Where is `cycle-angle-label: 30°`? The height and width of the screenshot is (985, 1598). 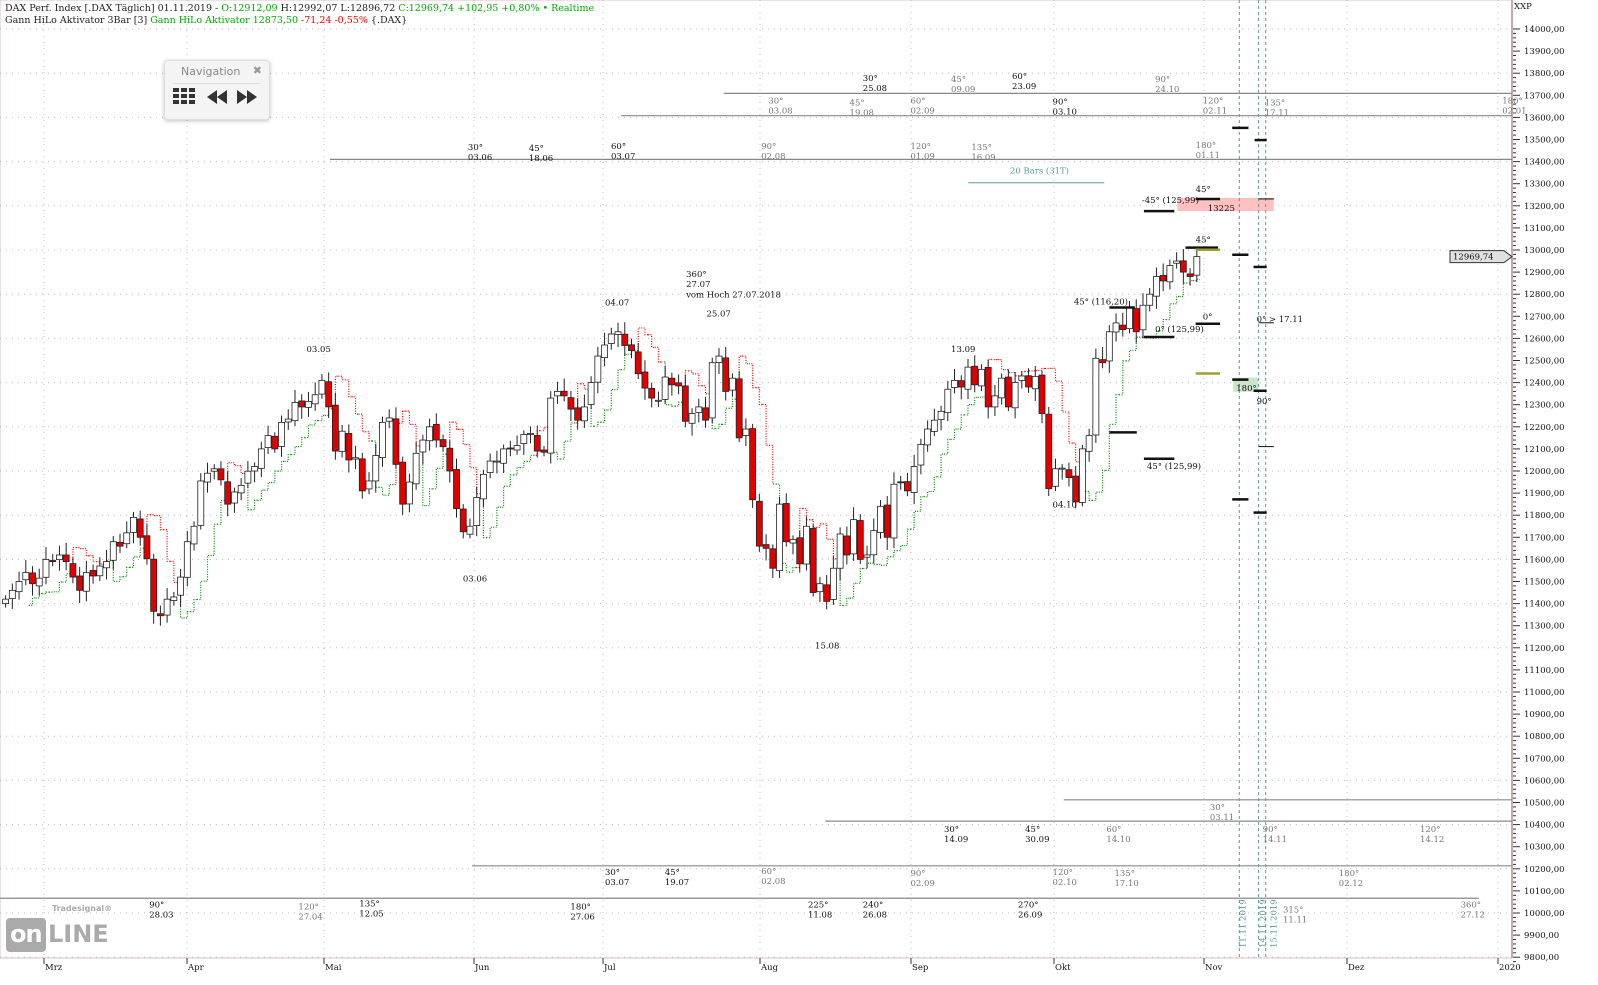
cycle-angle-label: 30° is located at coordinates (951, 830).